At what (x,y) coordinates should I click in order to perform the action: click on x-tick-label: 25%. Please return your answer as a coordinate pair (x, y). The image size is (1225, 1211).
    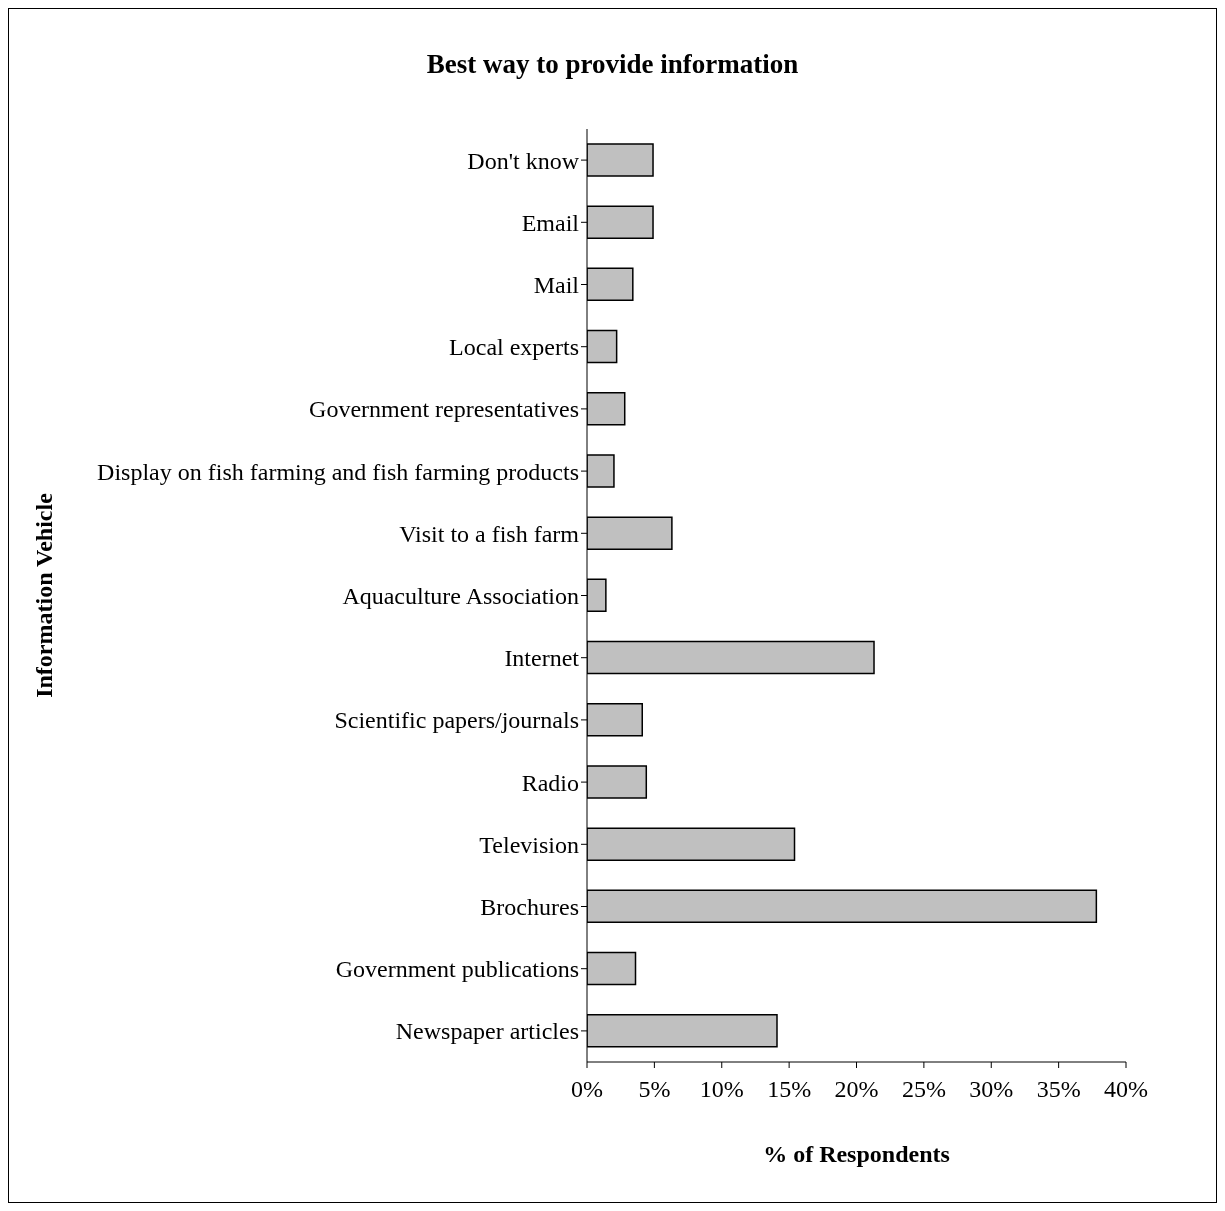
    Looking at the image, I should click on (923, 1089).